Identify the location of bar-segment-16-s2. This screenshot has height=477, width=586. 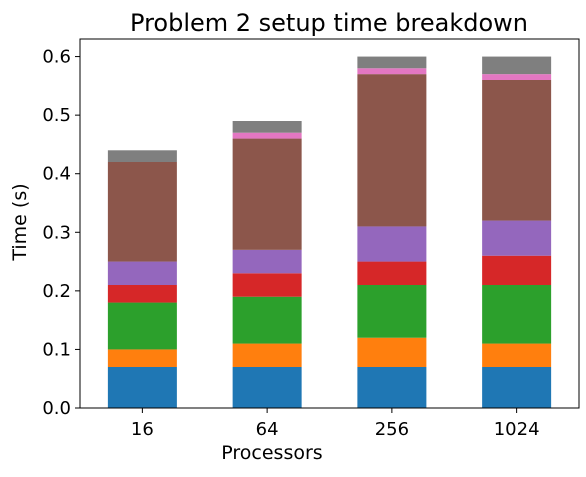
(142, 358).